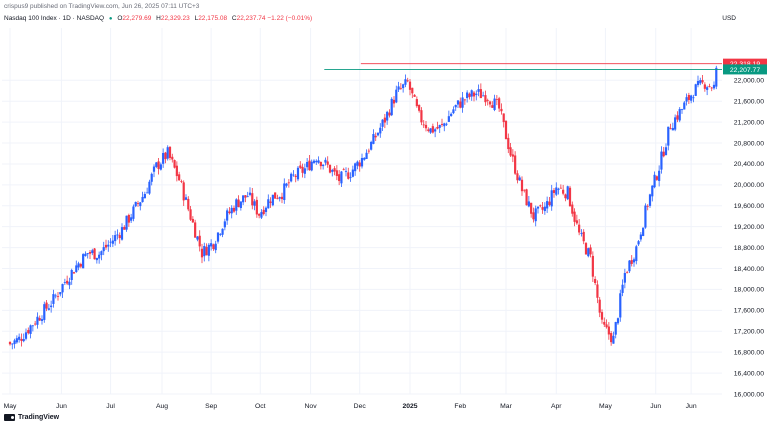  Describe the element at coordinates (110, 406) in the screenshot. I see `time-tick-label: Jul` at that location.